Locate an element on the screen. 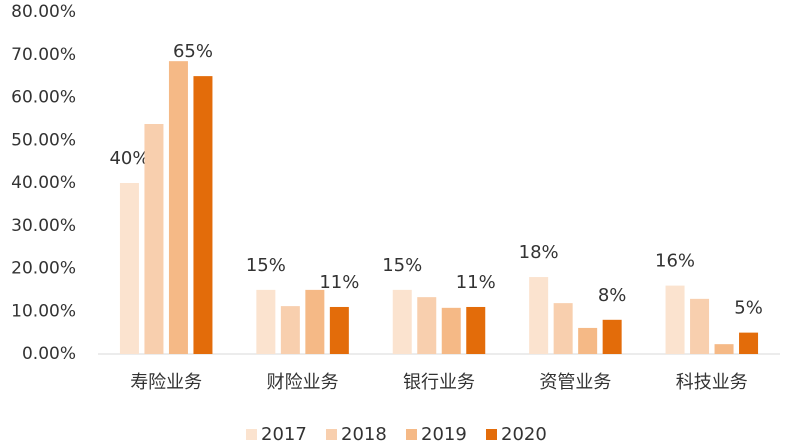  value-label: 5% is located at coordinates (748, 308).